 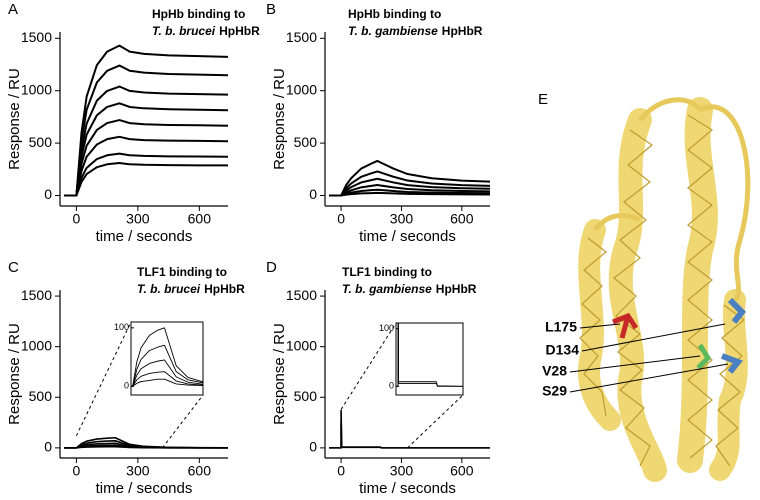 I want to click on panel-label: B, so click(x=271, y=9).